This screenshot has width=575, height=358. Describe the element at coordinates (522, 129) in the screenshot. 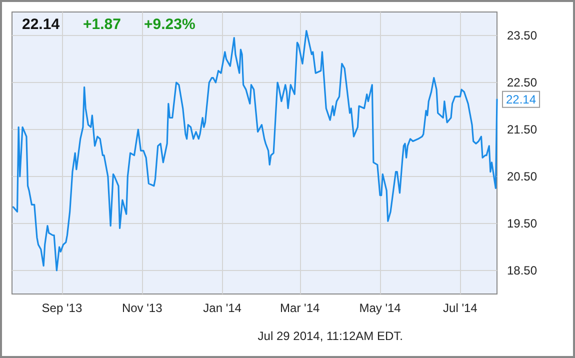

I see `y-tick-label: 21.50` at that location.